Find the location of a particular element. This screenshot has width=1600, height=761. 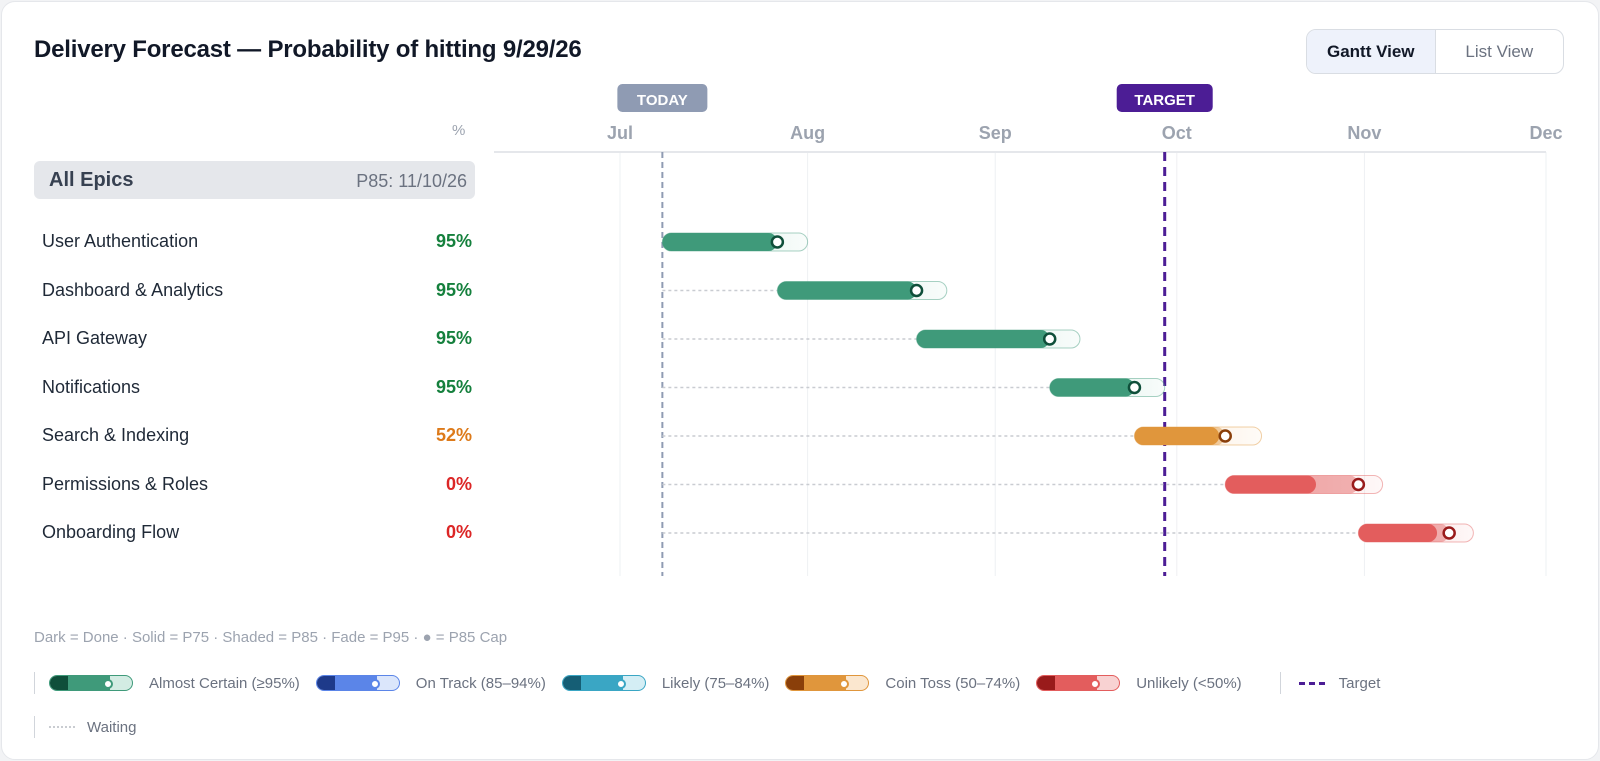

today-badge is located at coordinates (662, 98).